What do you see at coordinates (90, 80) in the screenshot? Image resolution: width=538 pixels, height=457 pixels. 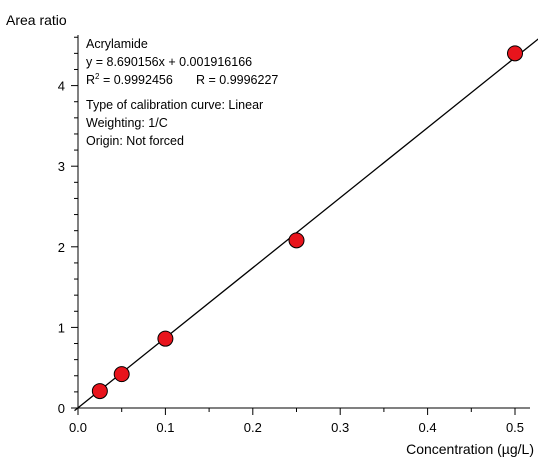 I see `r-squared-symbol: R` at bounding box center [90, 80].